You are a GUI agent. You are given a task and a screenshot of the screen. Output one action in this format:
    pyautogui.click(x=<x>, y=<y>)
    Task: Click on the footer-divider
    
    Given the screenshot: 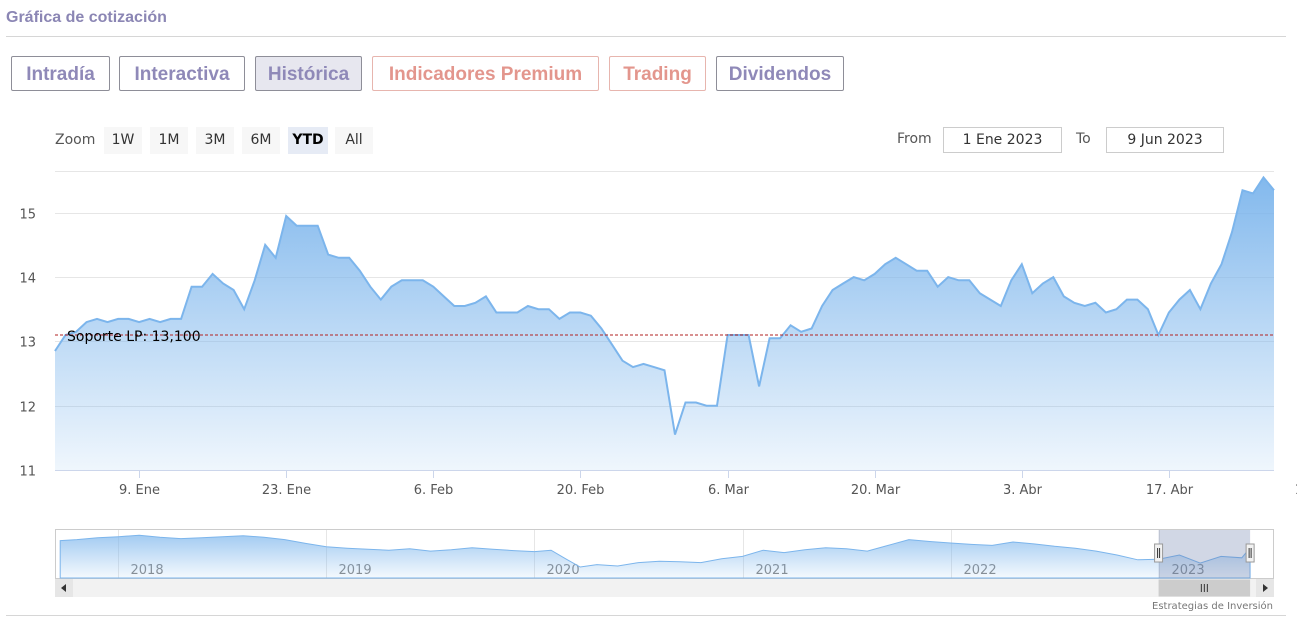 What is the action you would take?
    pyautogui.click(x=646, y=615)
    